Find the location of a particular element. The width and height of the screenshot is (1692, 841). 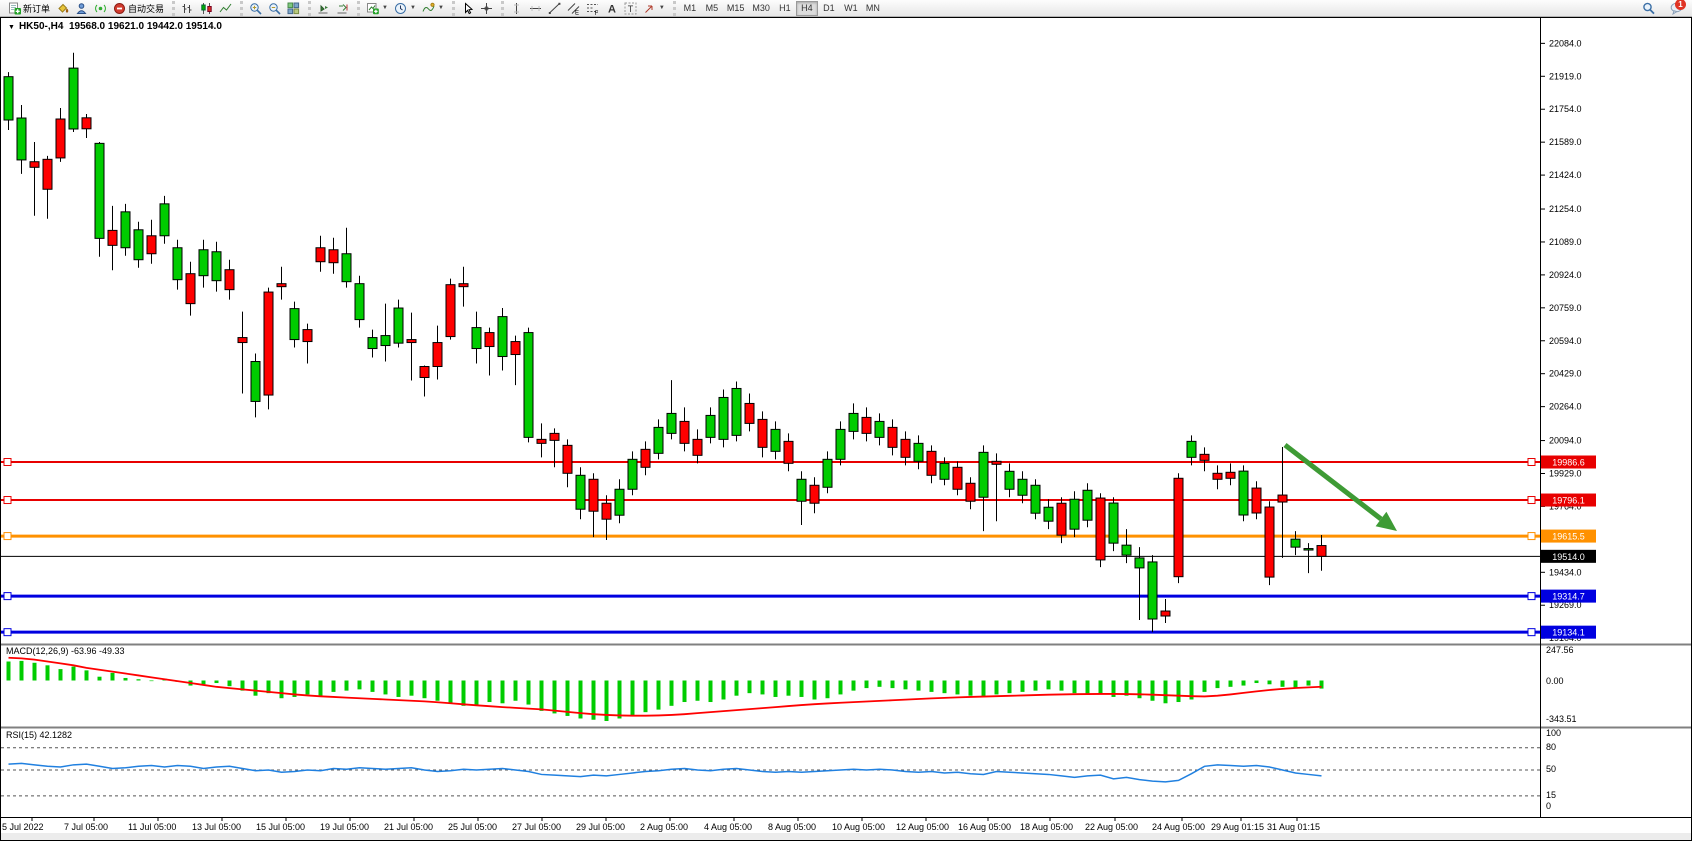

toolbar-arrows-tool-button: ▼ is located at coordinates (654, 8).